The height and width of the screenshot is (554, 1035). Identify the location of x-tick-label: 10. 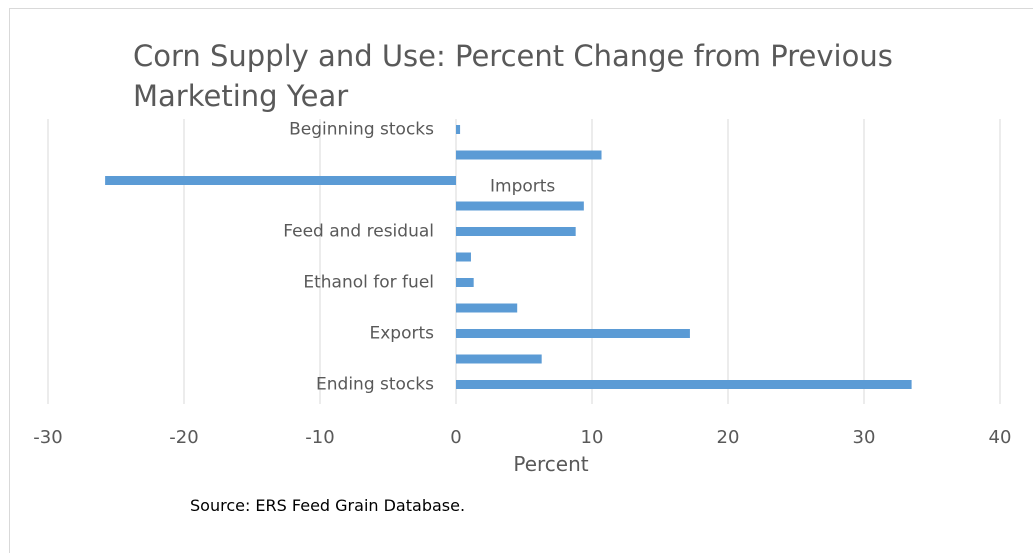
(592, 437).